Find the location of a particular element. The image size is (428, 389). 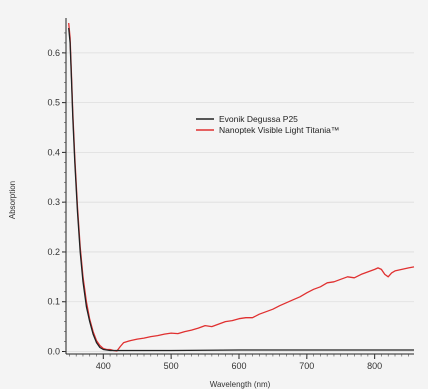

x-tick-label-4: 800 is located at coordinates (374, 366).